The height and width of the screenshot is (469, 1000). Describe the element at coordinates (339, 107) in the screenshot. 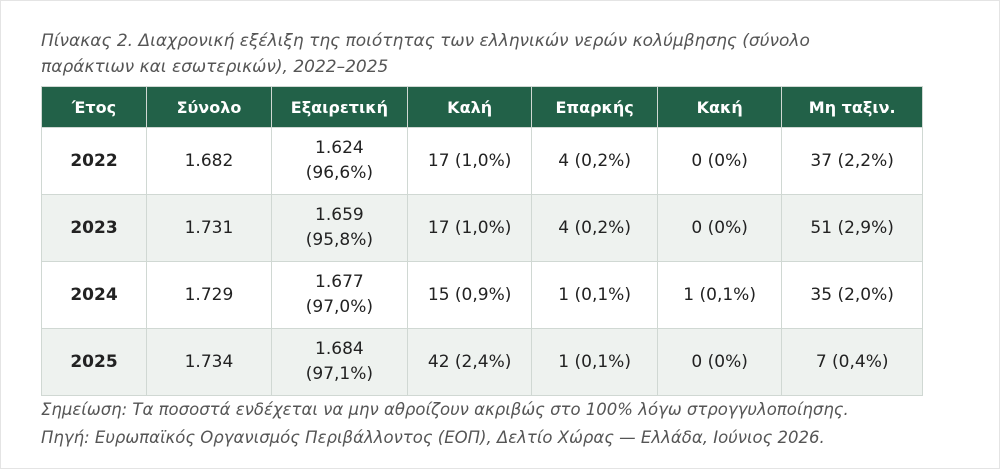

I see `header-cell: Εξαιρετική` at that location.